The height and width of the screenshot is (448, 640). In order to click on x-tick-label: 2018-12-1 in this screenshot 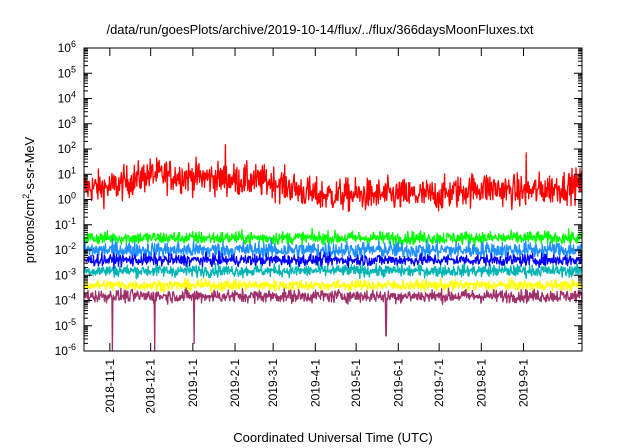, I will do `click(151, 386)`.